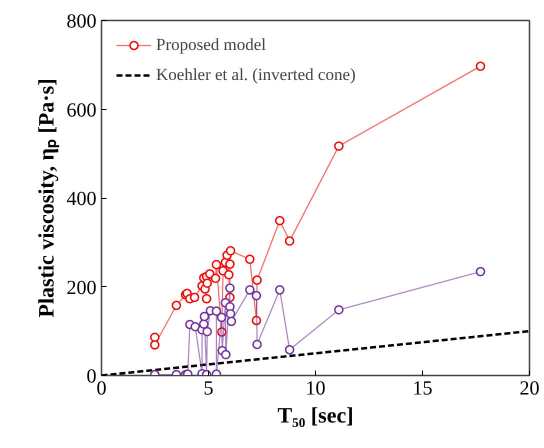 The height and width of the screenshot is (448, 544). Describe the element at coordinates (316, 389) in the screenshot. I see `x-tick-label: 10` at that location.